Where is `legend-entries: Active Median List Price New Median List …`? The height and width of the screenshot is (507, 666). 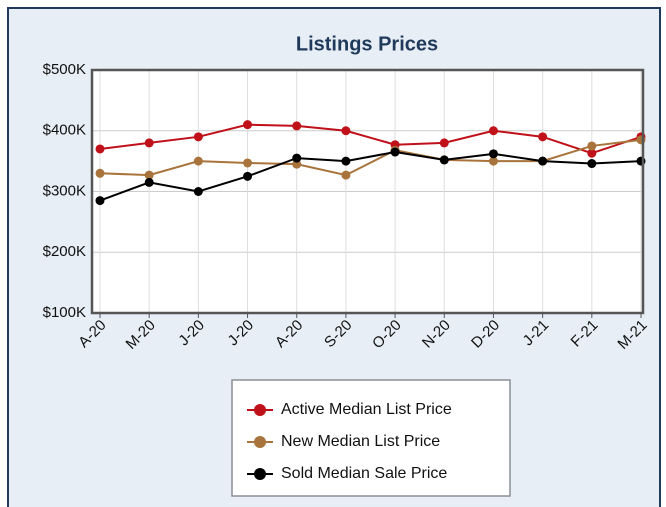 legend-entries: Active Median List Price New Median List … is located at coordinates (349, 441).